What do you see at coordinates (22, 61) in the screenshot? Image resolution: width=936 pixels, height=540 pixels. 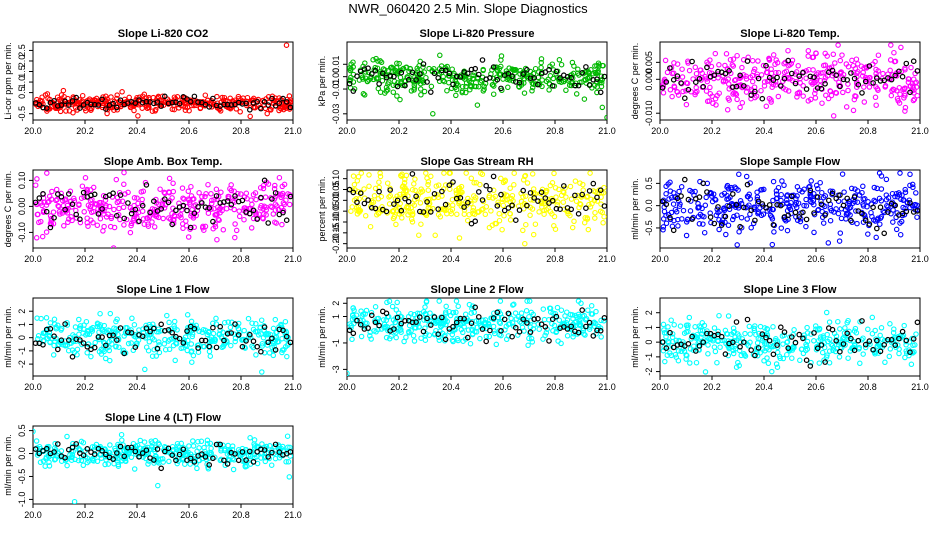 I see `y-tick-label: 2.0` at bounding box center [22, 61].